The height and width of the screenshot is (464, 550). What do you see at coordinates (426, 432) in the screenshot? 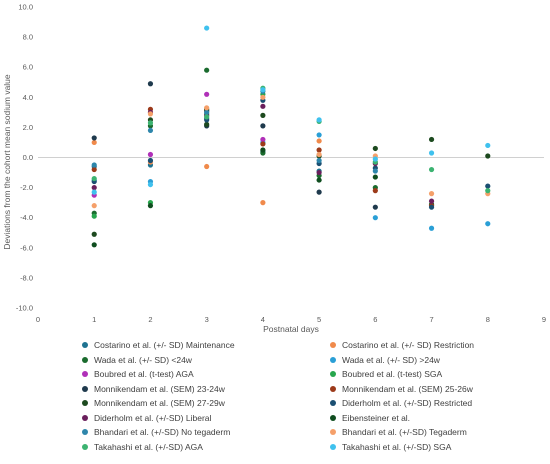
I see `legend-item: Bhandari et al. (+/-SD) Tegaderm` at bounding box center [426, 432].